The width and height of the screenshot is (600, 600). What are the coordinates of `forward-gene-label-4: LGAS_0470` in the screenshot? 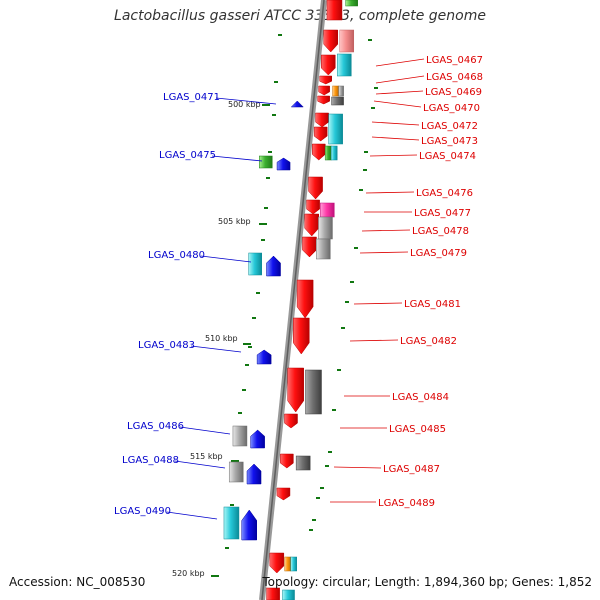 It's located at (451, 108).